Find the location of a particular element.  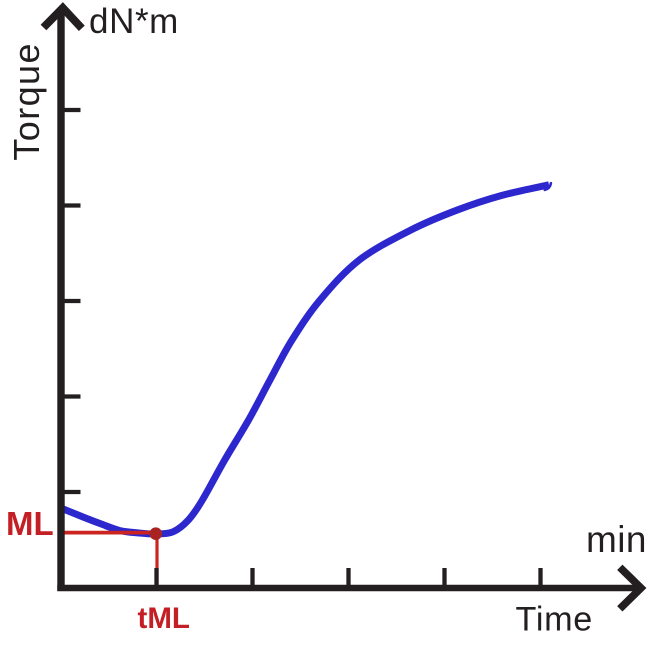

svg-text: min is located at coordinates (616, 539).